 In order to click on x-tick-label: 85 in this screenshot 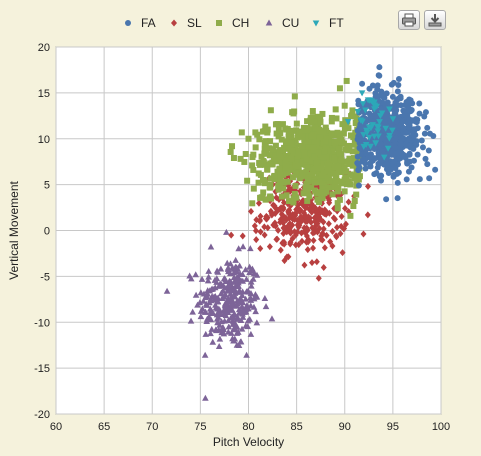, I will do `click(297, 427)`.